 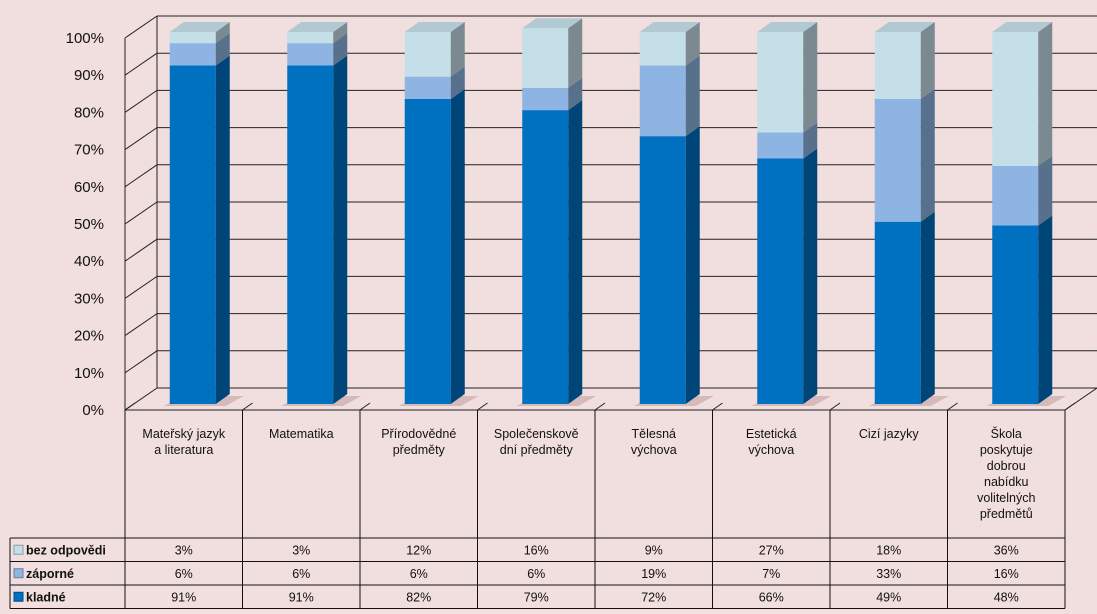 I want to click on data-label: 18%, so click(x=888, y=550).